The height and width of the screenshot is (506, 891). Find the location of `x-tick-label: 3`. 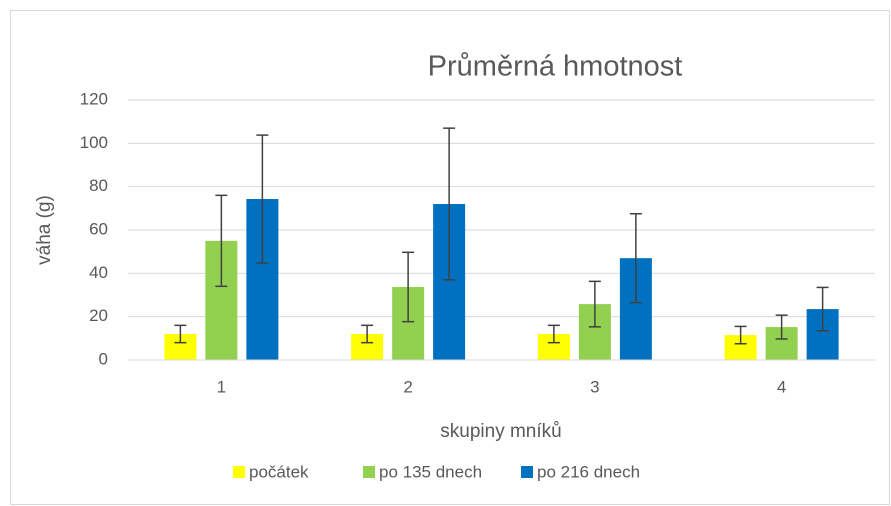

x-tick-label: 3 is located at coordinates (594, 386).